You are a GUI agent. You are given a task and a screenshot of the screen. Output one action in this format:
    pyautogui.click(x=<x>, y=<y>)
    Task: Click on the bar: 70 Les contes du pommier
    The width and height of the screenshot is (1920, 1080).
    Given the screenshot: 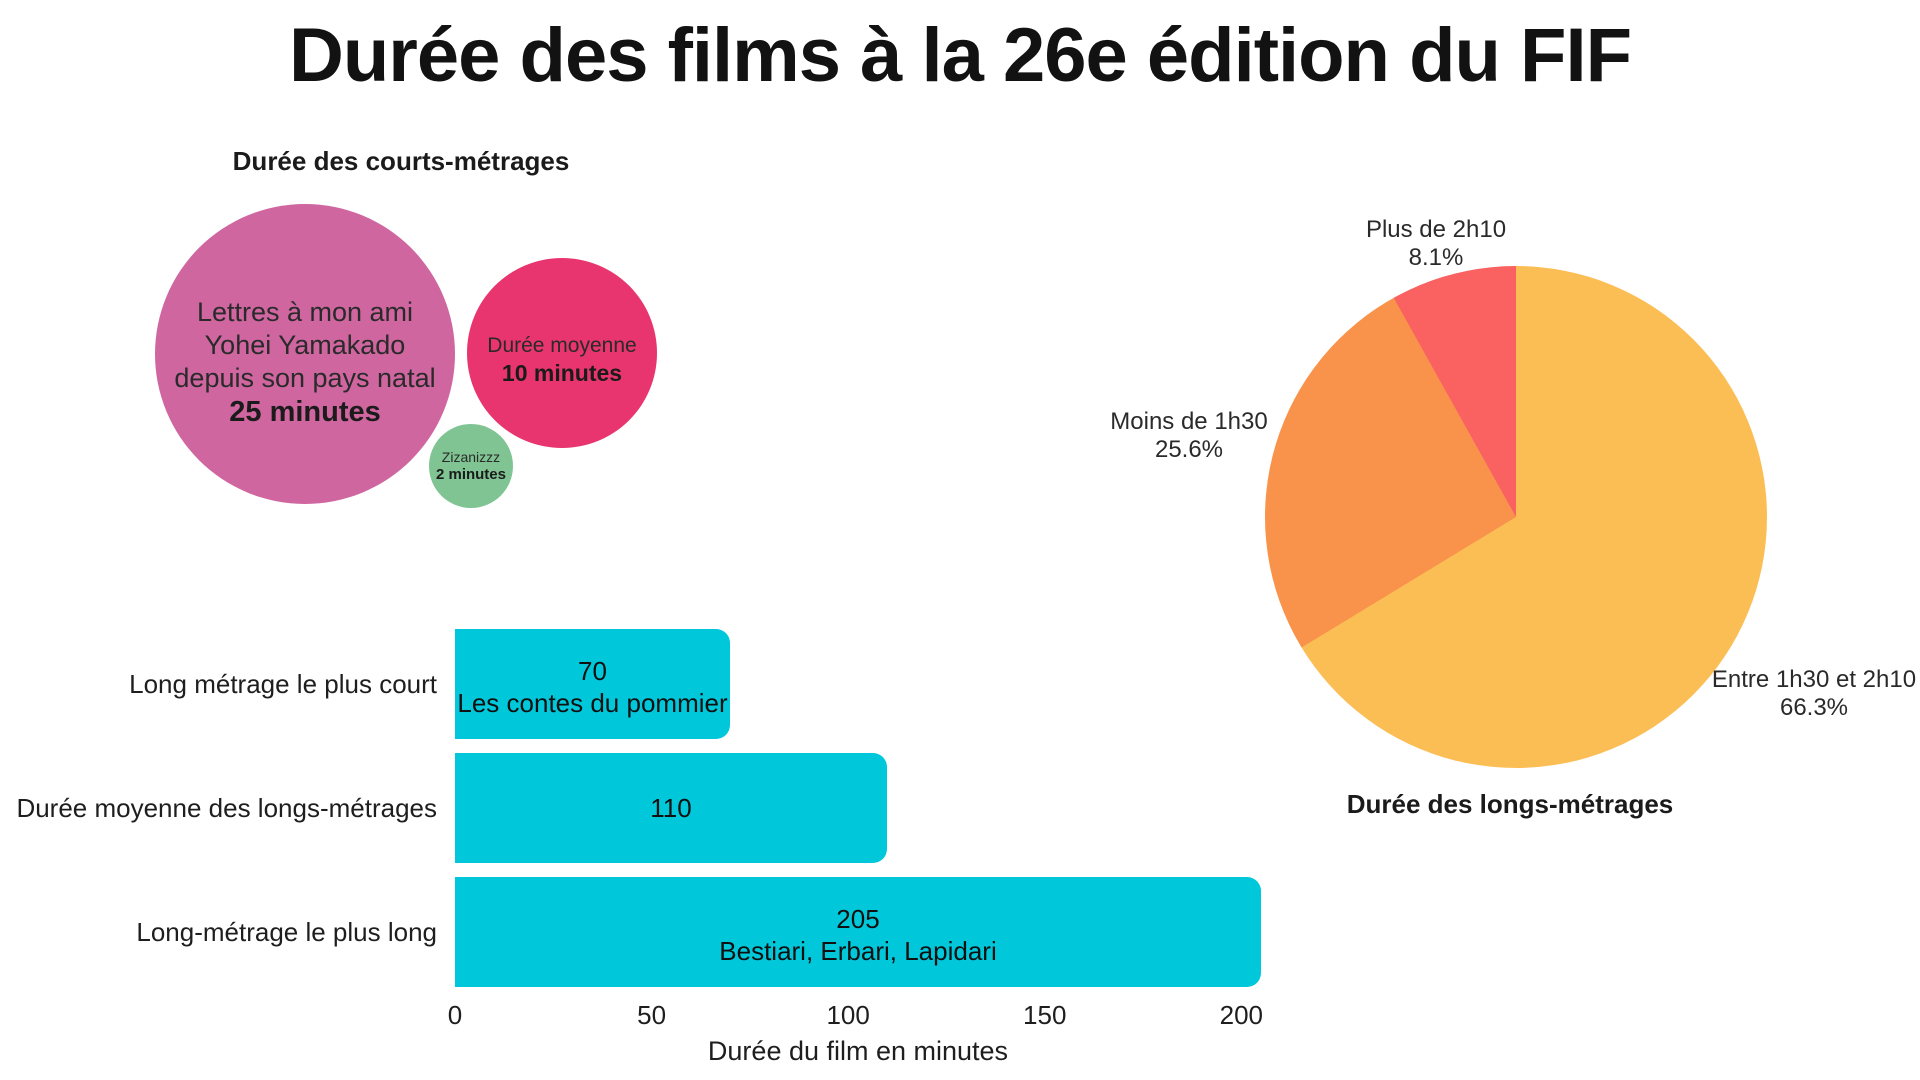 What is the action you would take?
    pyautogui.click(x=592, y=684)
    